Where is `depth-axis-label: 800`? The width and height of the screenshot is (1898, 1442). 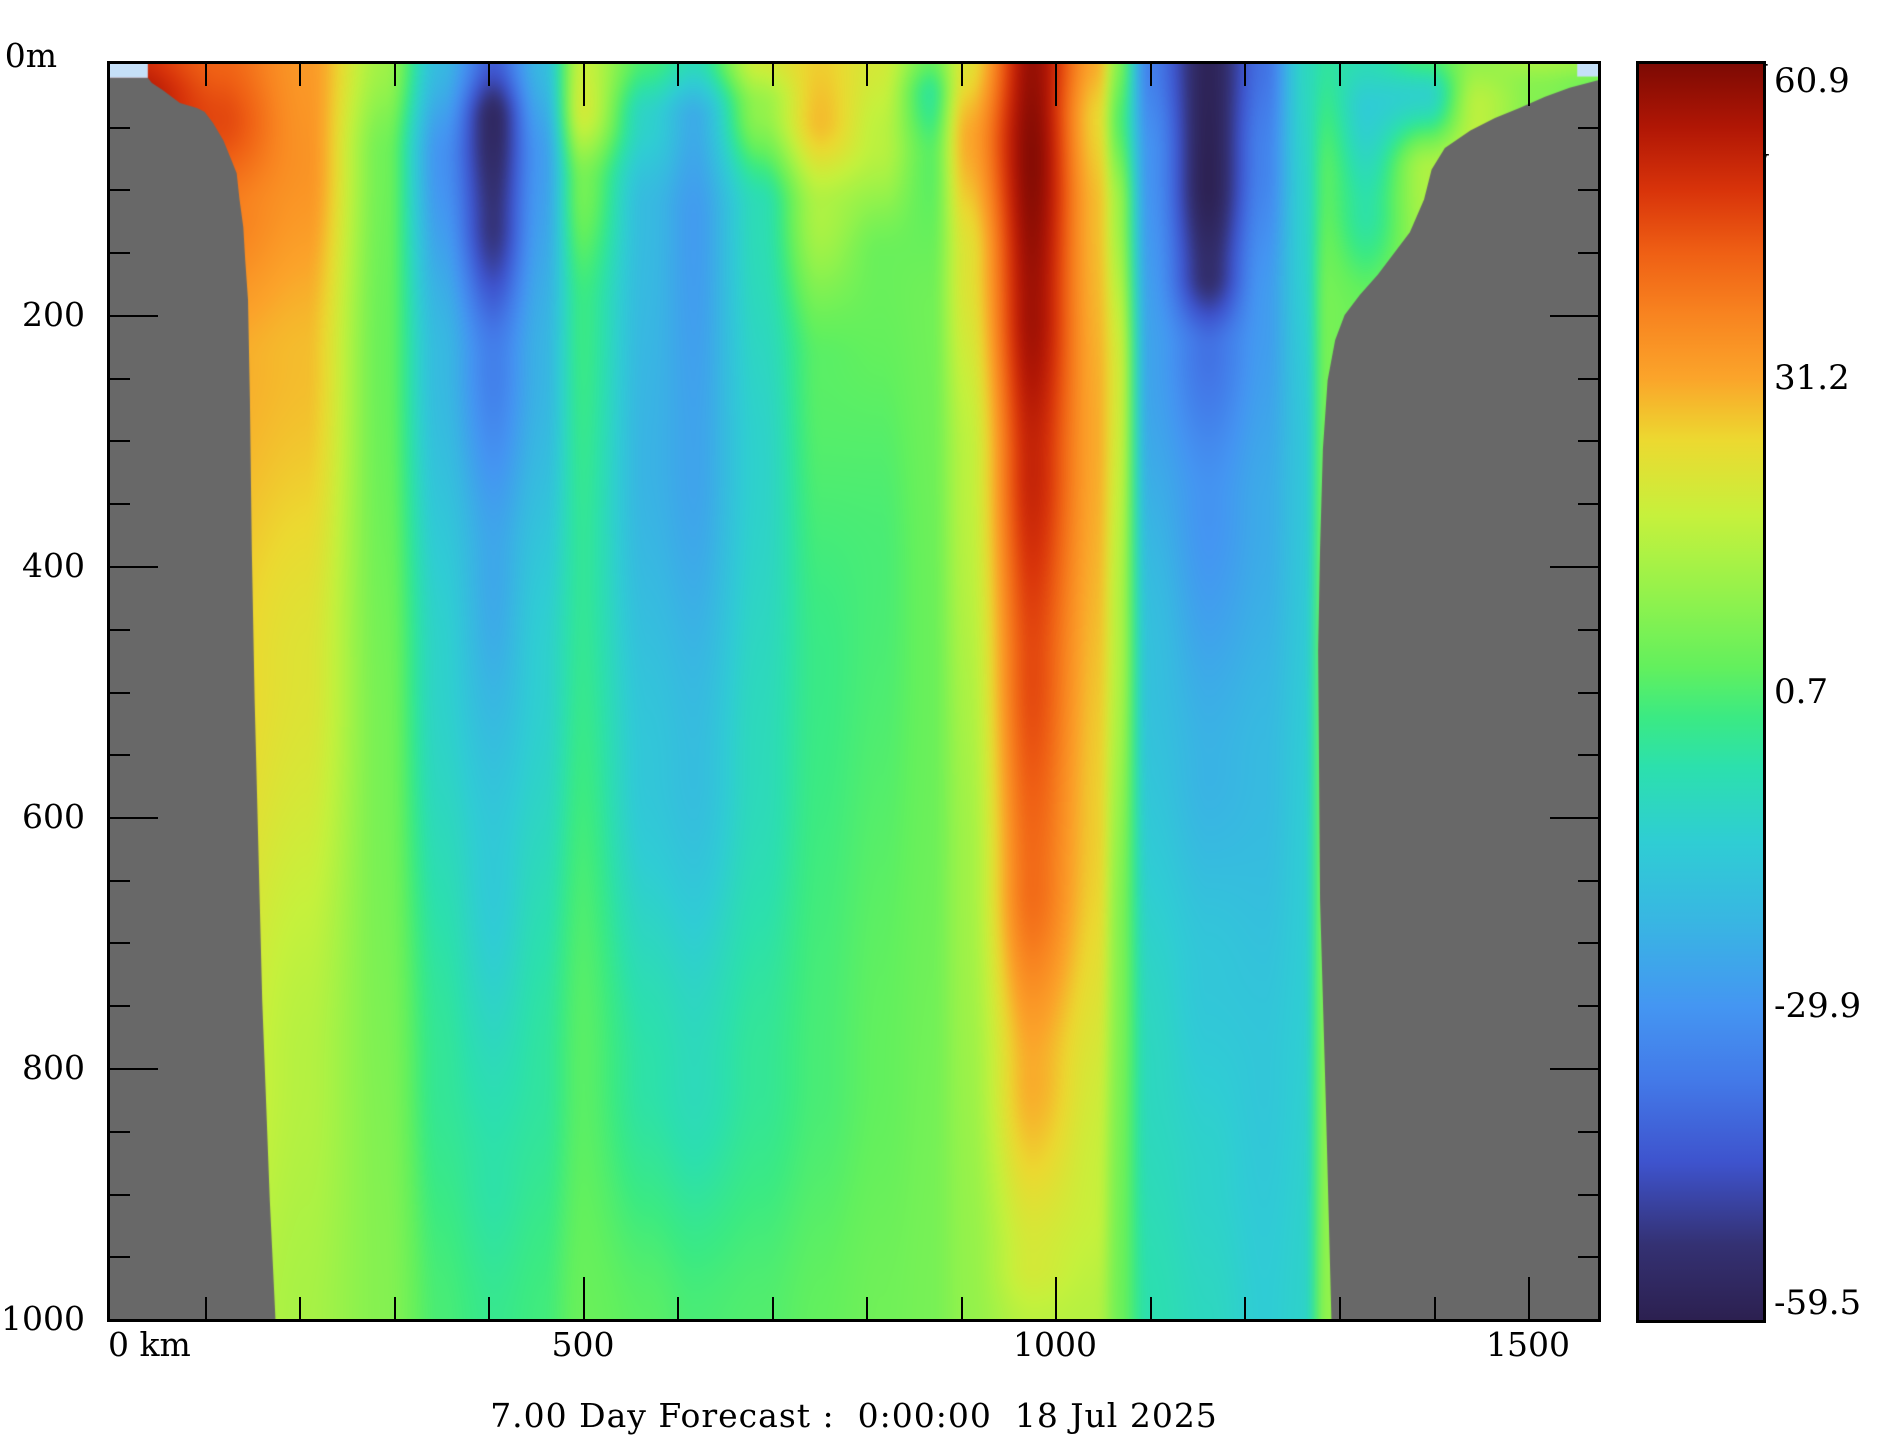
depth-axis-label: 800 is located at coordinates (53, 1067).